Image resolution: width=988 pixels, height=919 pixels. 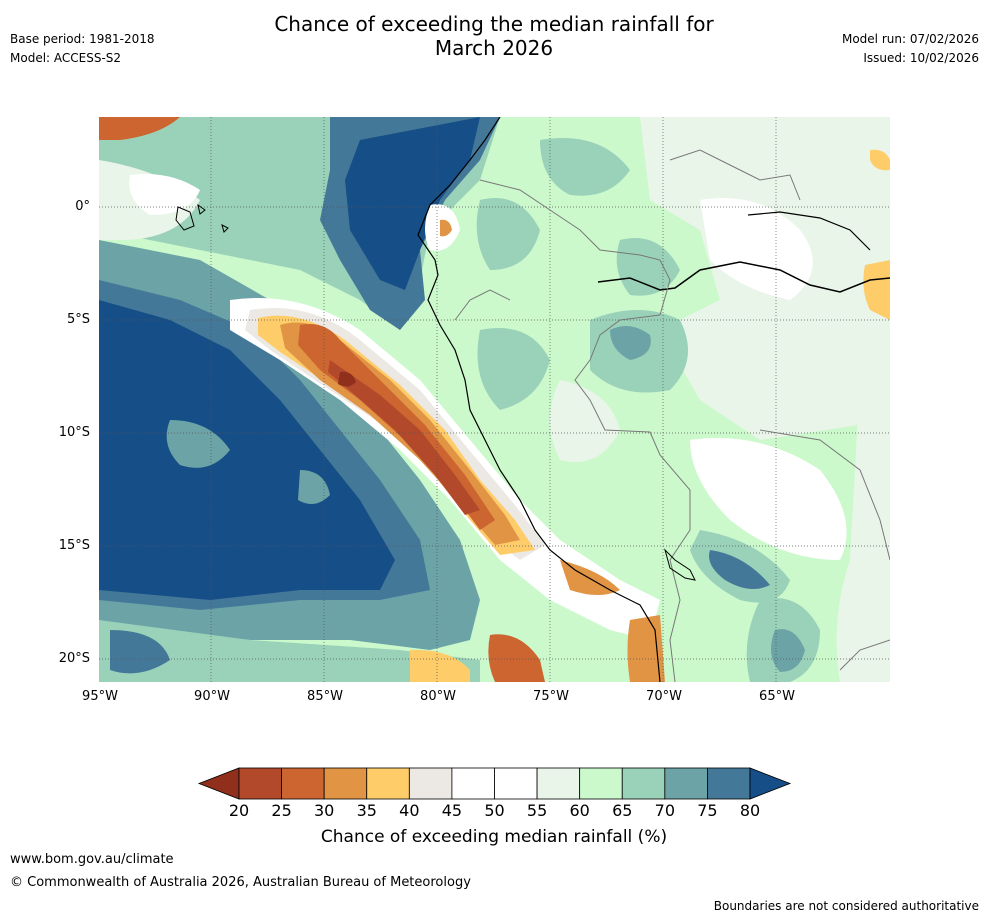 I want to click on galapagos-islands, so click(x=202, y=218).